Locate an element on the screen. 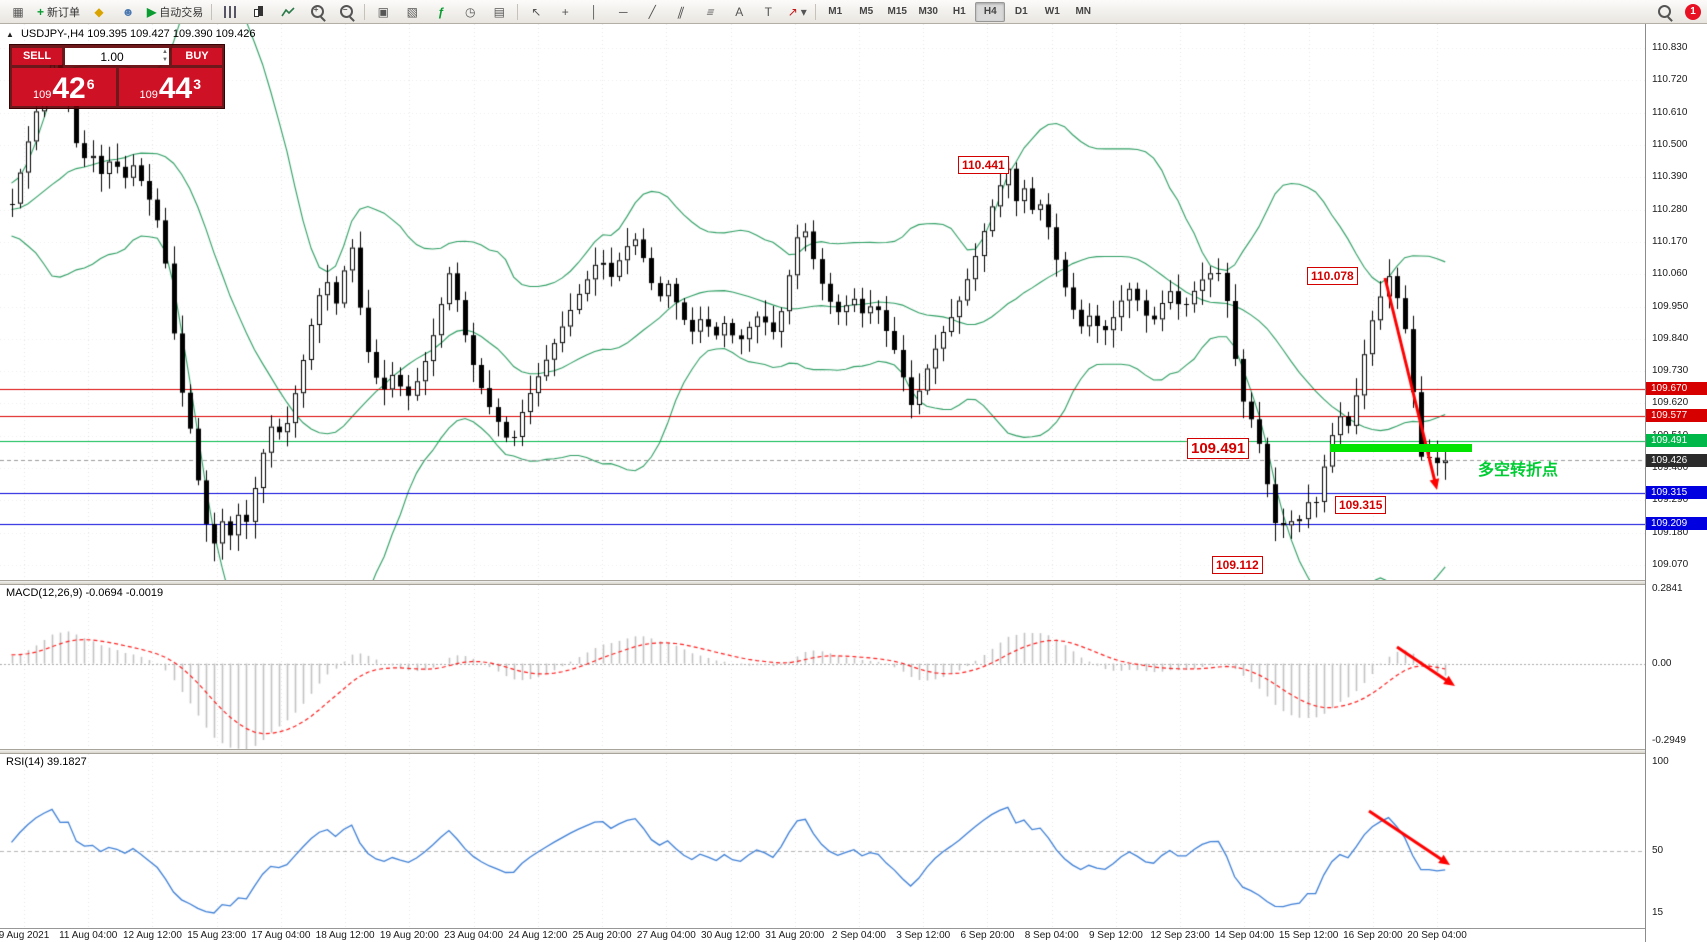  pivot-zone-rectangle is located at coordinates (1401, 448).